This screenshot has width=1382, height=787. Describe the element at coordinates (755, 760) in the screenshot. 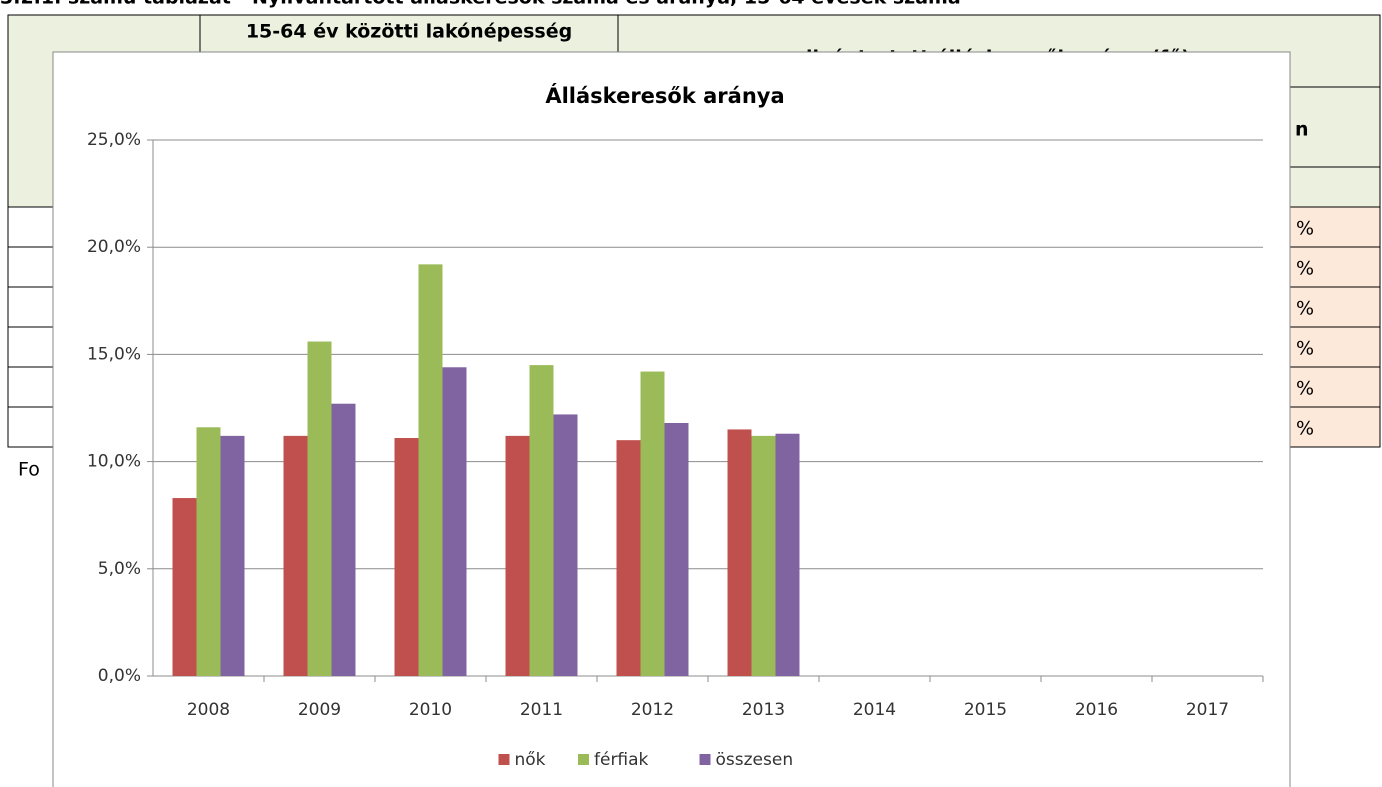

I see `legend-label: összesen` at that location.